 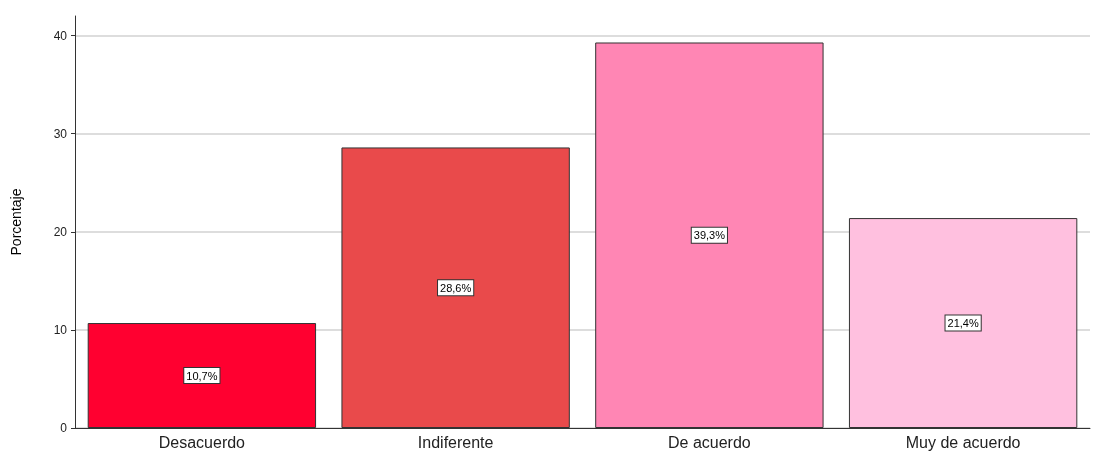 I want to click on y-tick-label: 40, so click(x=60, y=35).